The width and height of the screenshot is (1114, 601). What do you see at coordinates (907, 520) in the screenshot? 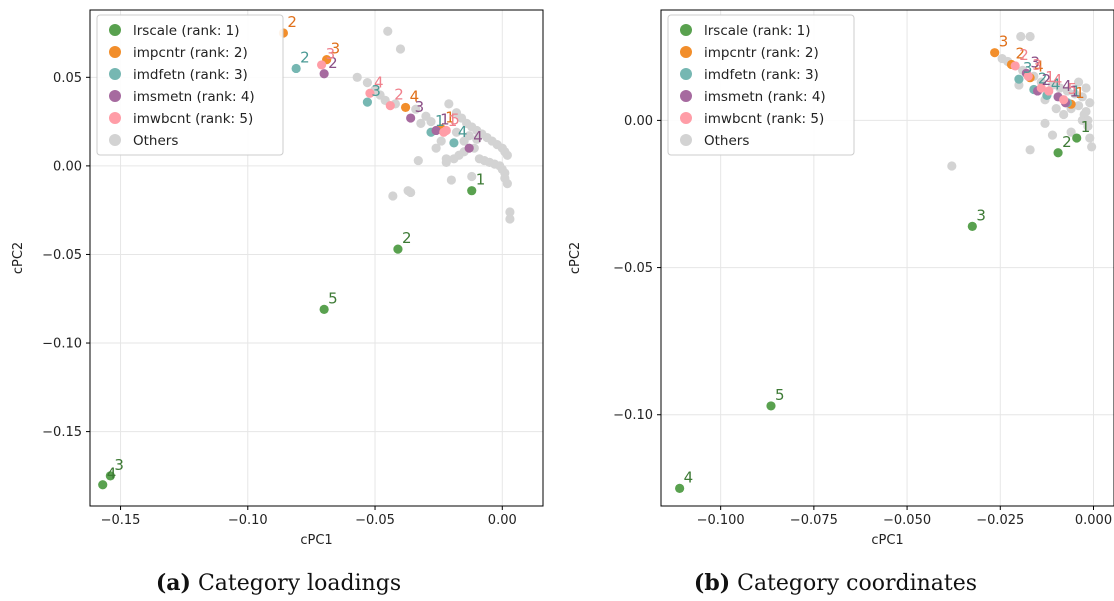
I see `x-tick-label: −0.050` at bounding box center [907, 520].